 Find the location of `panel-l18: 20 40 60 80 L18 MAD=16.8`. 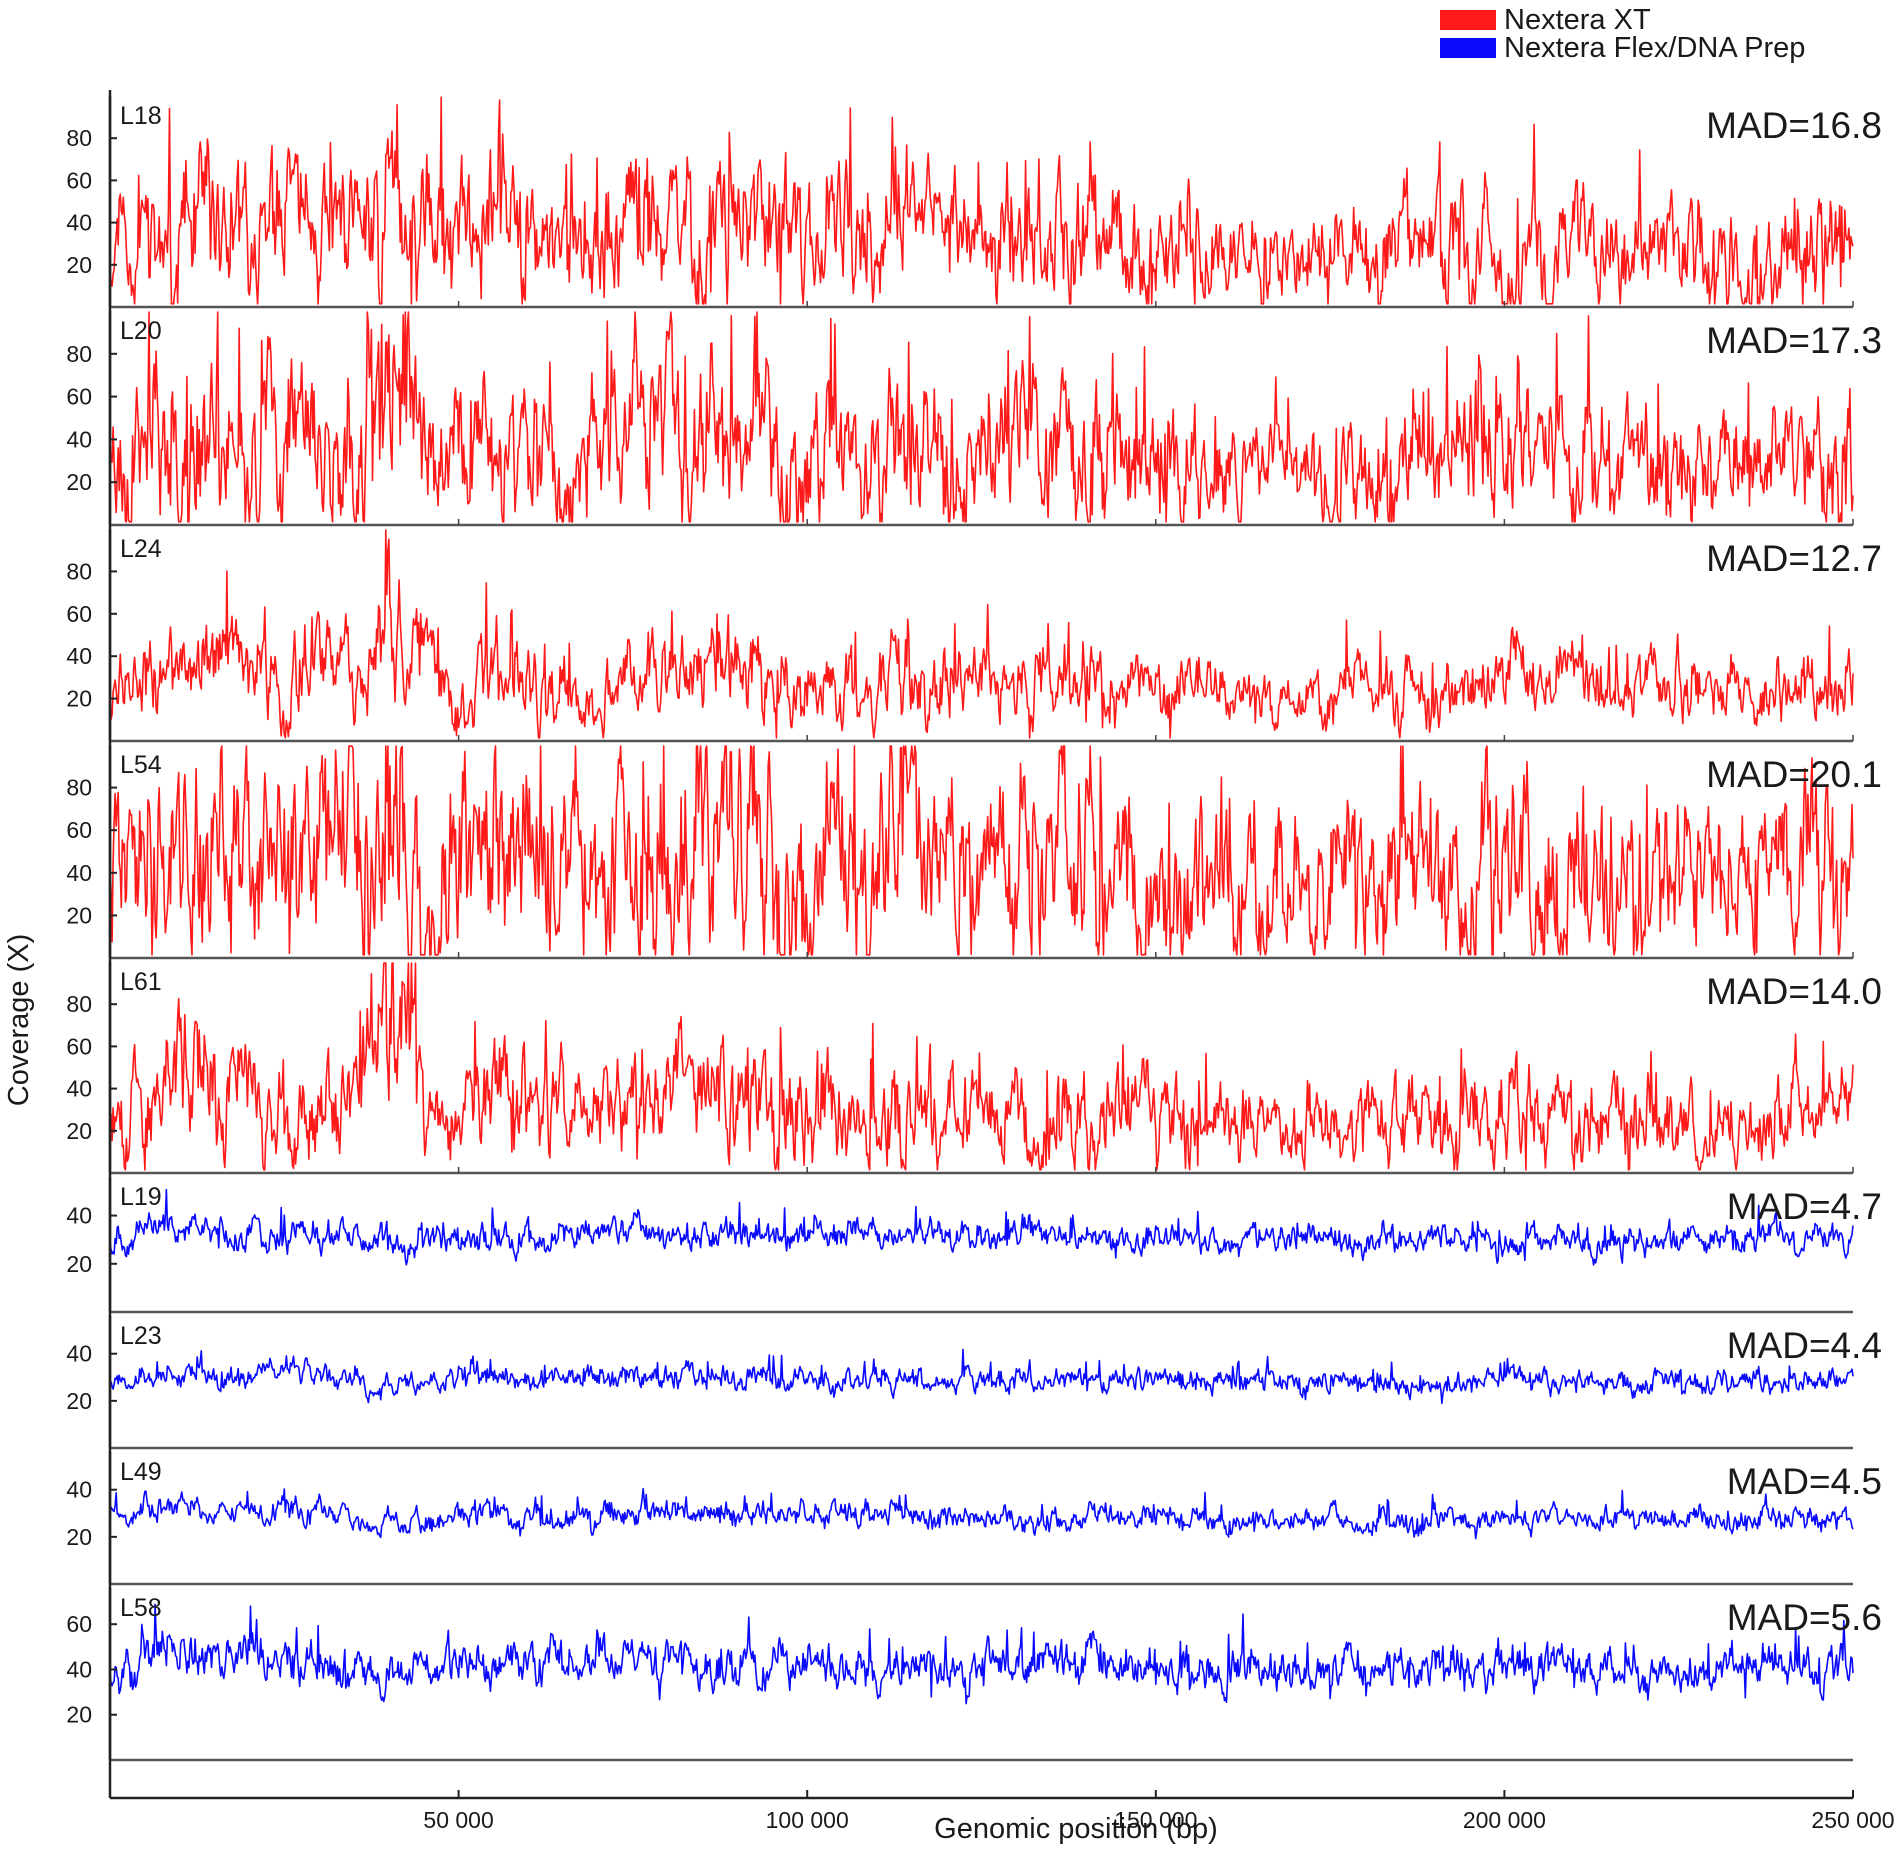

panel-l18: 20 40 60 80 L18 MAD=16.8 is located at coordinates (974, 202).